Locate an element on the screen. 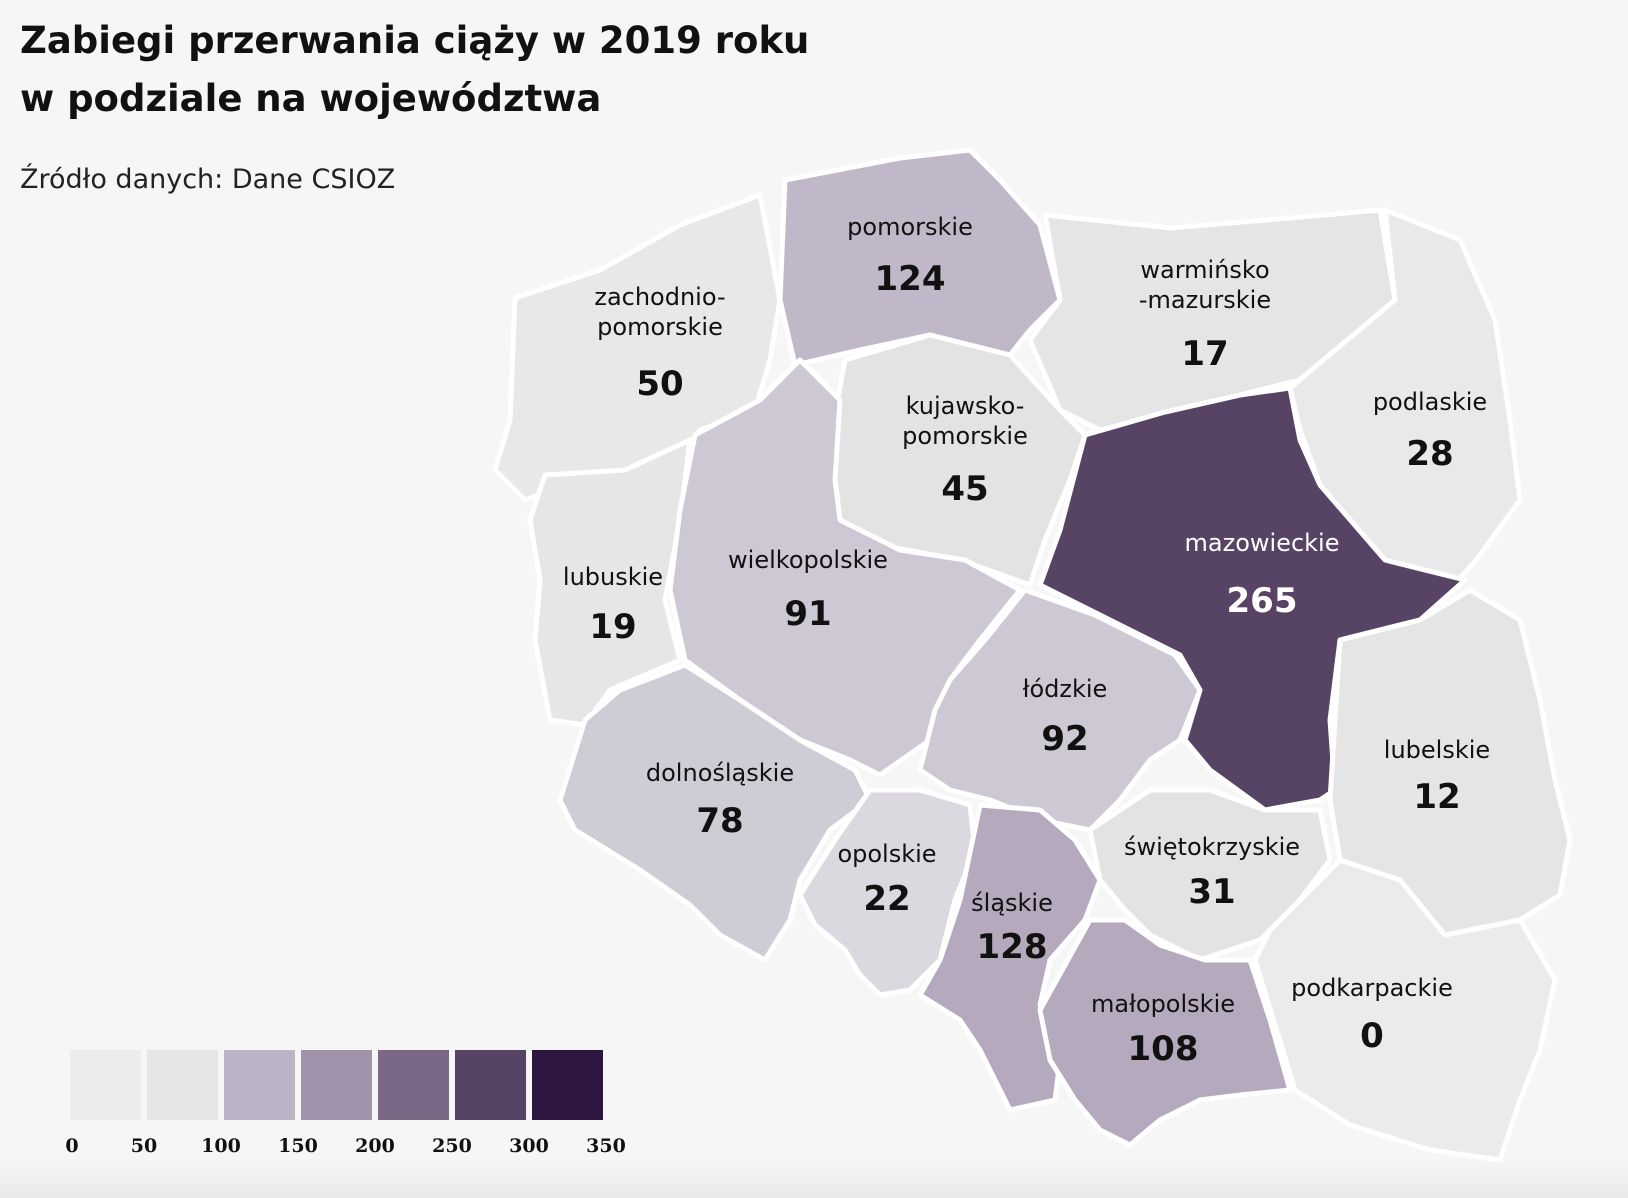 Image resolution: width=1628 pixels, height=1198 pixels. region-value-dolnoslaskie: 78 is located at coordinates (719, 821).